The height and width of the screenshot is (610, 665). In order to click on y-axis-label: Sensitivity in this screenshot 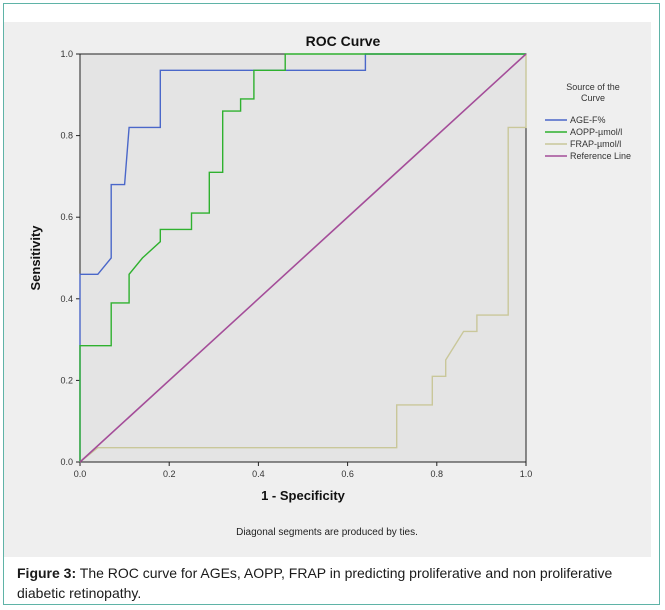, I will do `click(35, 258)`.